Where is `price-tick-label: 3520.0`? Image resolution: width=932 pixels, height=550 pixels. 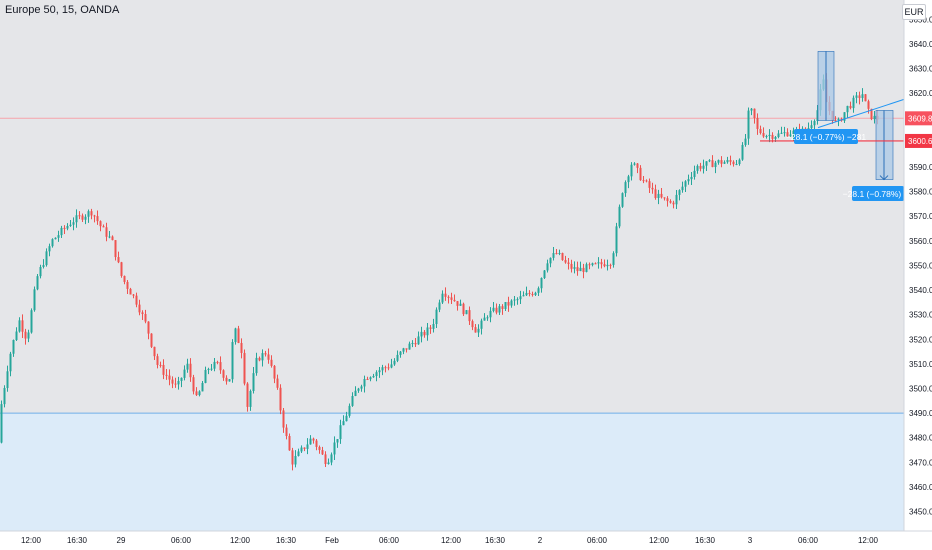
price-tick-label: 3520.0 is located at coordinates (920, 339).